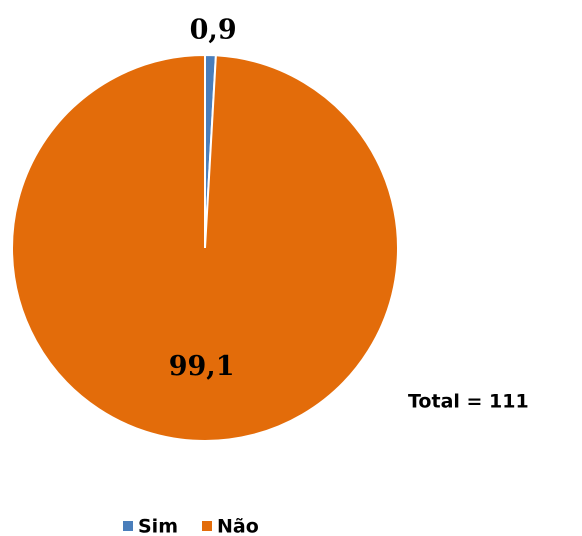 Image resolution: width=582 pixels, height=536 pixels. What do you see at coordinates (202, 366) in the screenshot?
I see `data-label: 99,1` at bounding box center [202, 366].